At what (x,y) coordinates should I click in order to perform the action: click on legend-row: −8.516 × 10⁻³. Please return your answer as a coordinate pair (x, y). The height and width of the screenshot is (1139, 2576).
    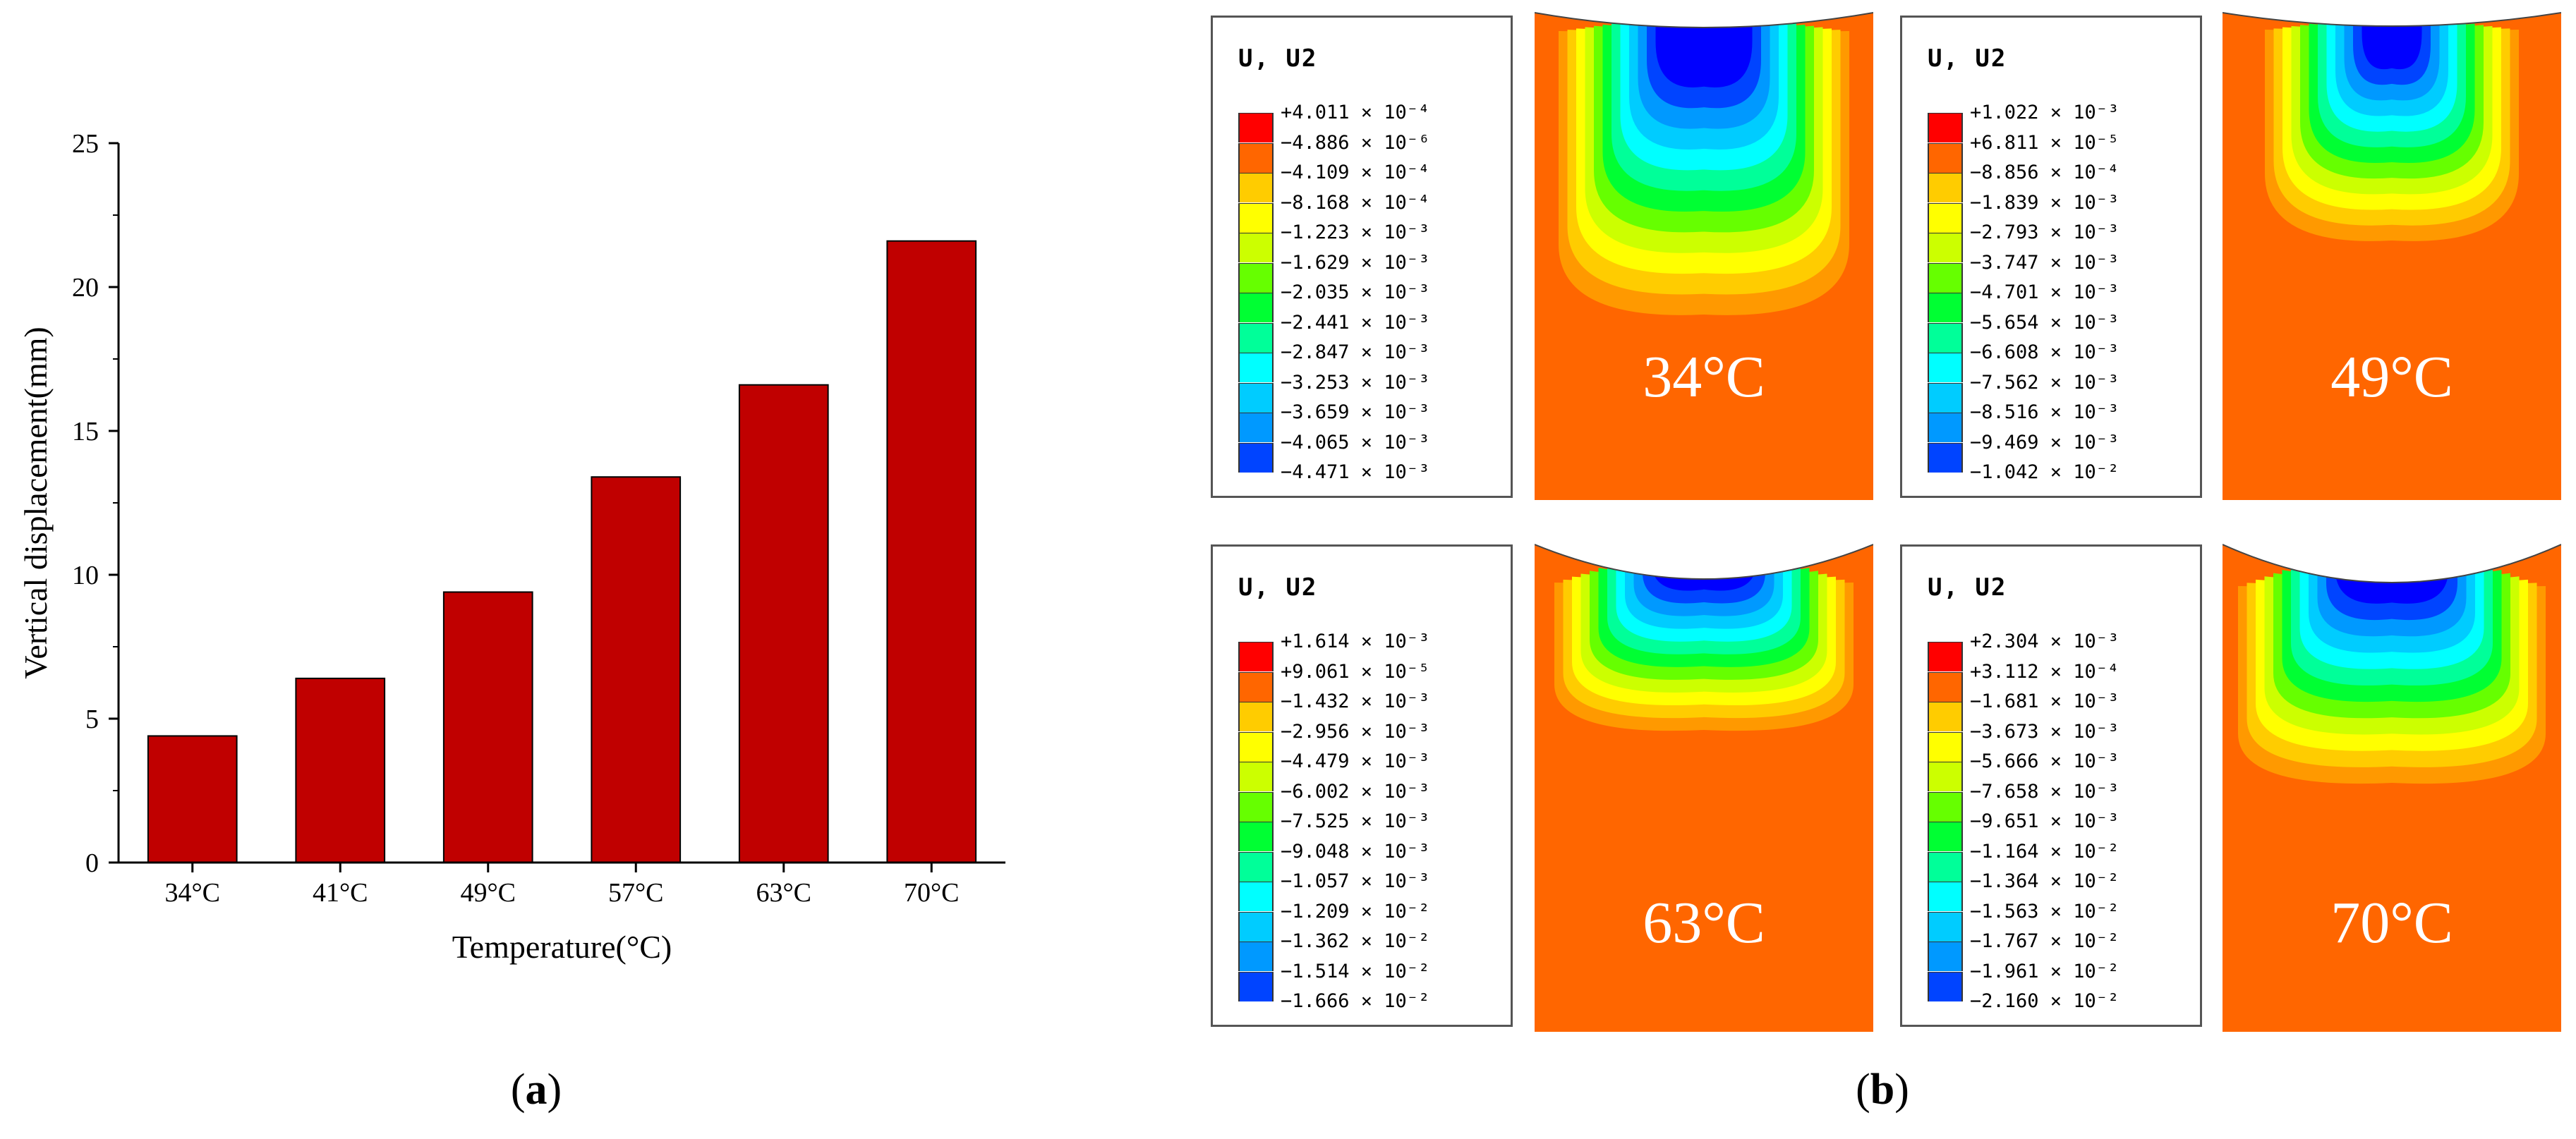
    Looking at the image, I should click on (2062, 420).